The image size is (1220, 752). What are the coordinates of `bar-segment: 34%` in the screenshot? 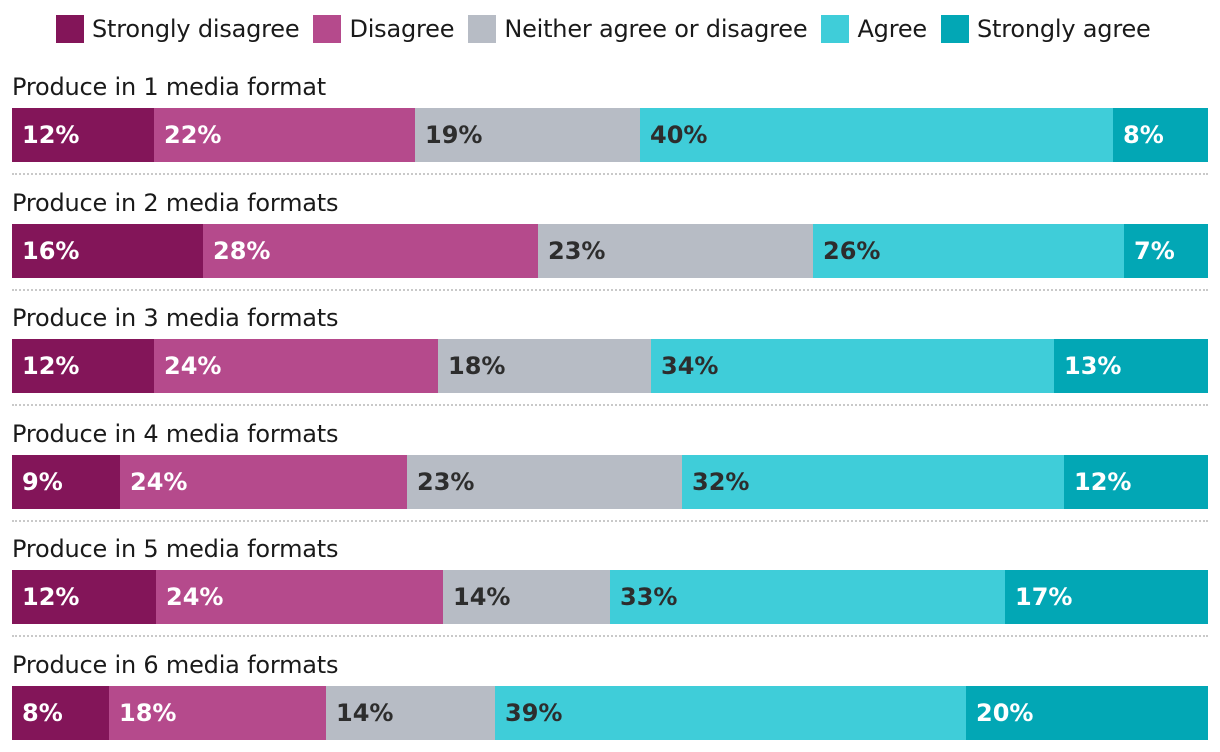 It's located at (852, 366).